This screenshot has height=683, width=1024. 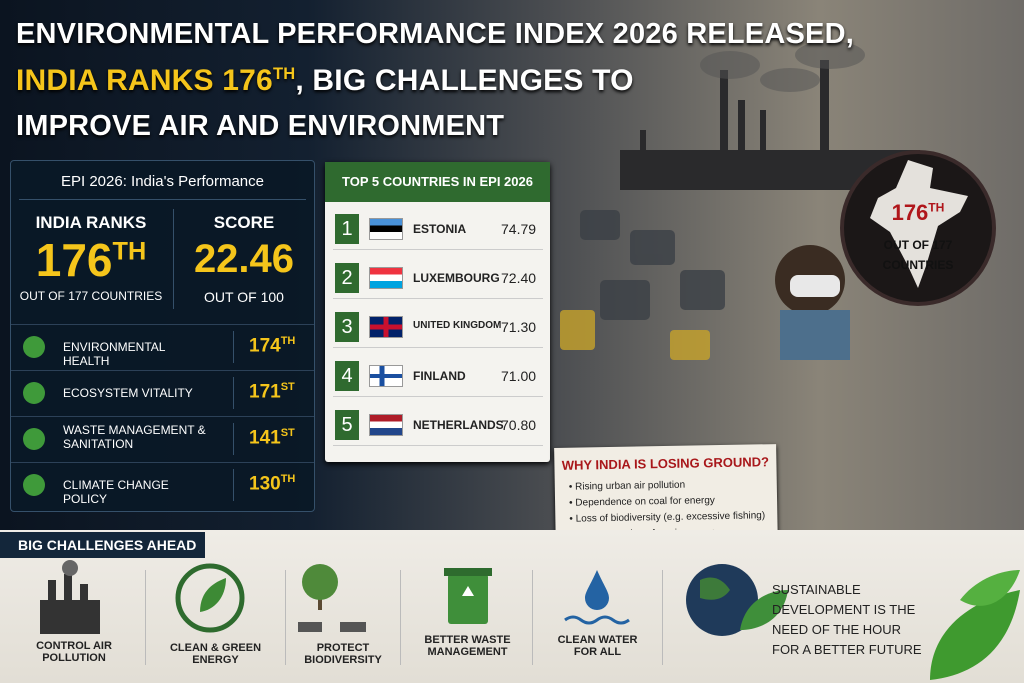 I want to click on challenges-title: BIG CHALLENGES AHEAD, so click(x=102, y=545).